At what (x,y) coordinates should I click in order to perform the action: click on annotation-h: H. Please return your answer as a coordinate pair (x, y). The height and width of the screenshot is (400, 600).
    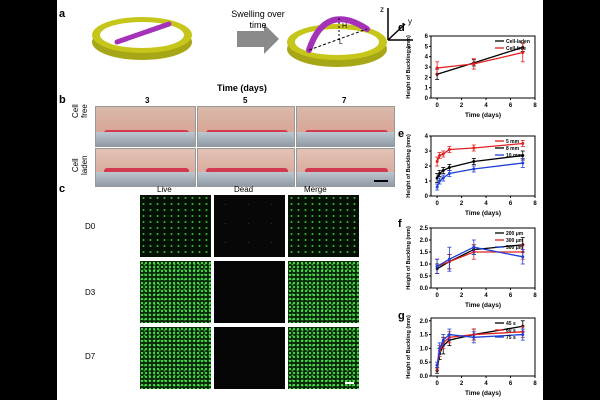
    Looking at the image, I should click on (344, 26).